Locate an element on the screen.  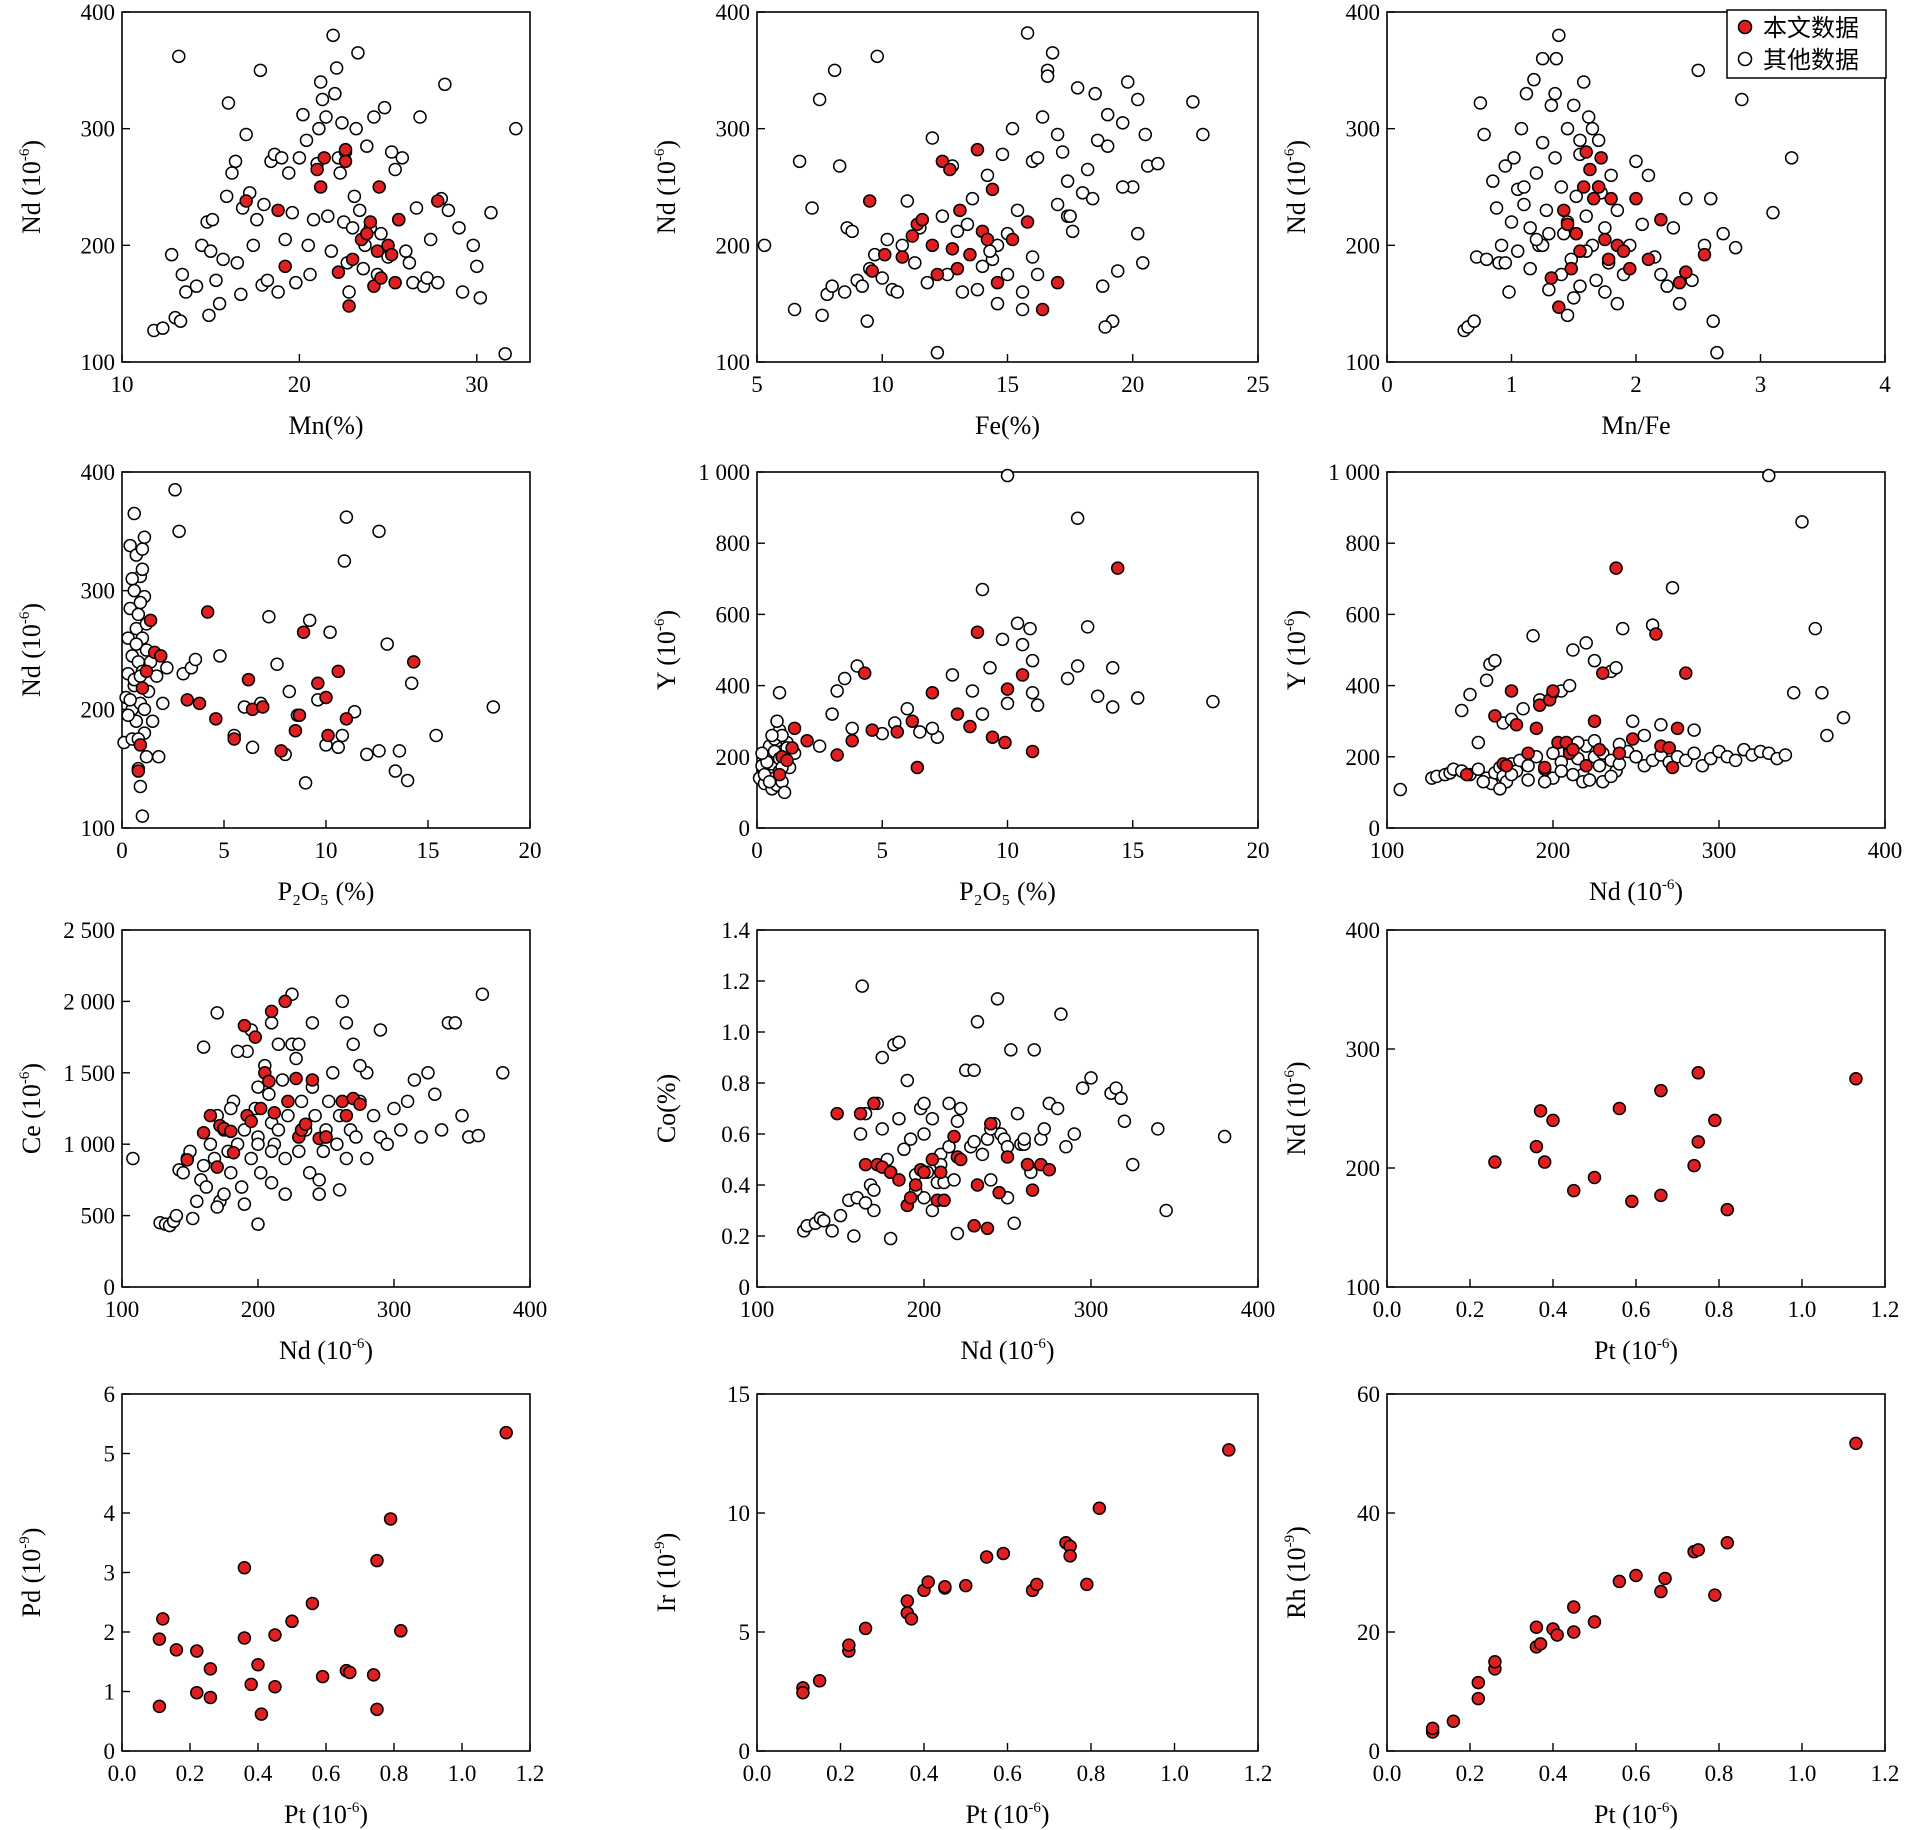
y-axis-label: Nd (10-6) is located at coordinates (1296, 1108).